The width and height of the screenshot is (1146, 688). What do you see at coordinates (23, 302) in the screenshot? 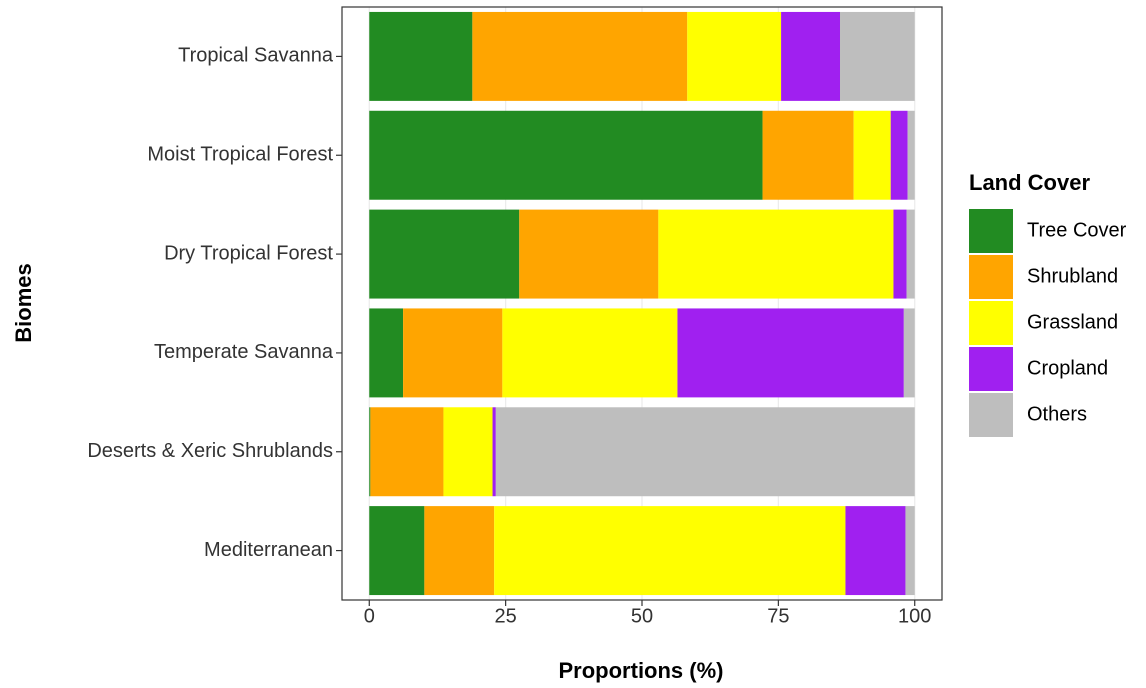
I see `y-axis-title: Biomes` at bounding box center [23, 302].